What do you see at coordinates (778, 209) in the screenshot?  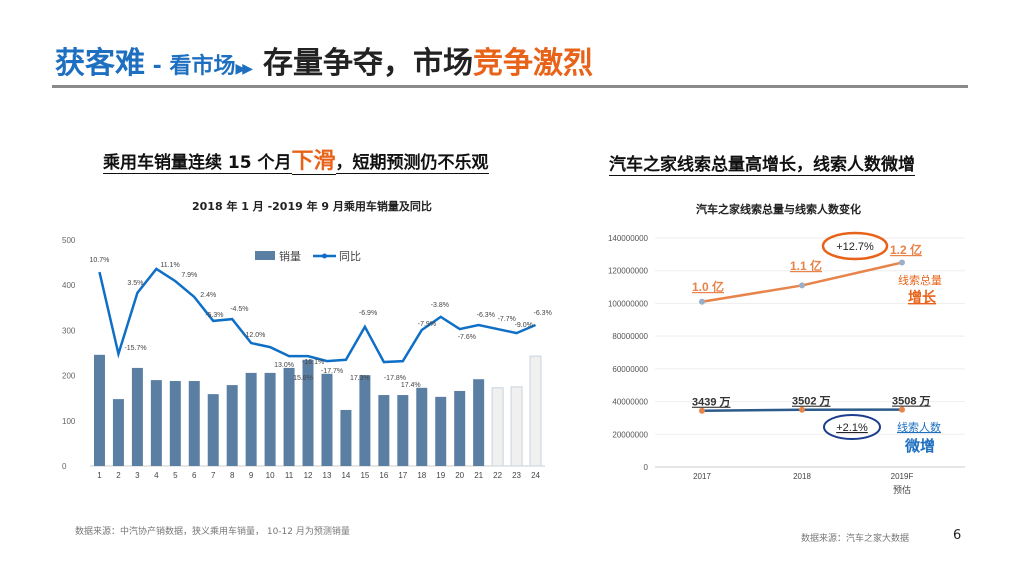 I see `right-chart-title: 汽车之家线索总量与线索人数变化` at bounding box center [778, 209].